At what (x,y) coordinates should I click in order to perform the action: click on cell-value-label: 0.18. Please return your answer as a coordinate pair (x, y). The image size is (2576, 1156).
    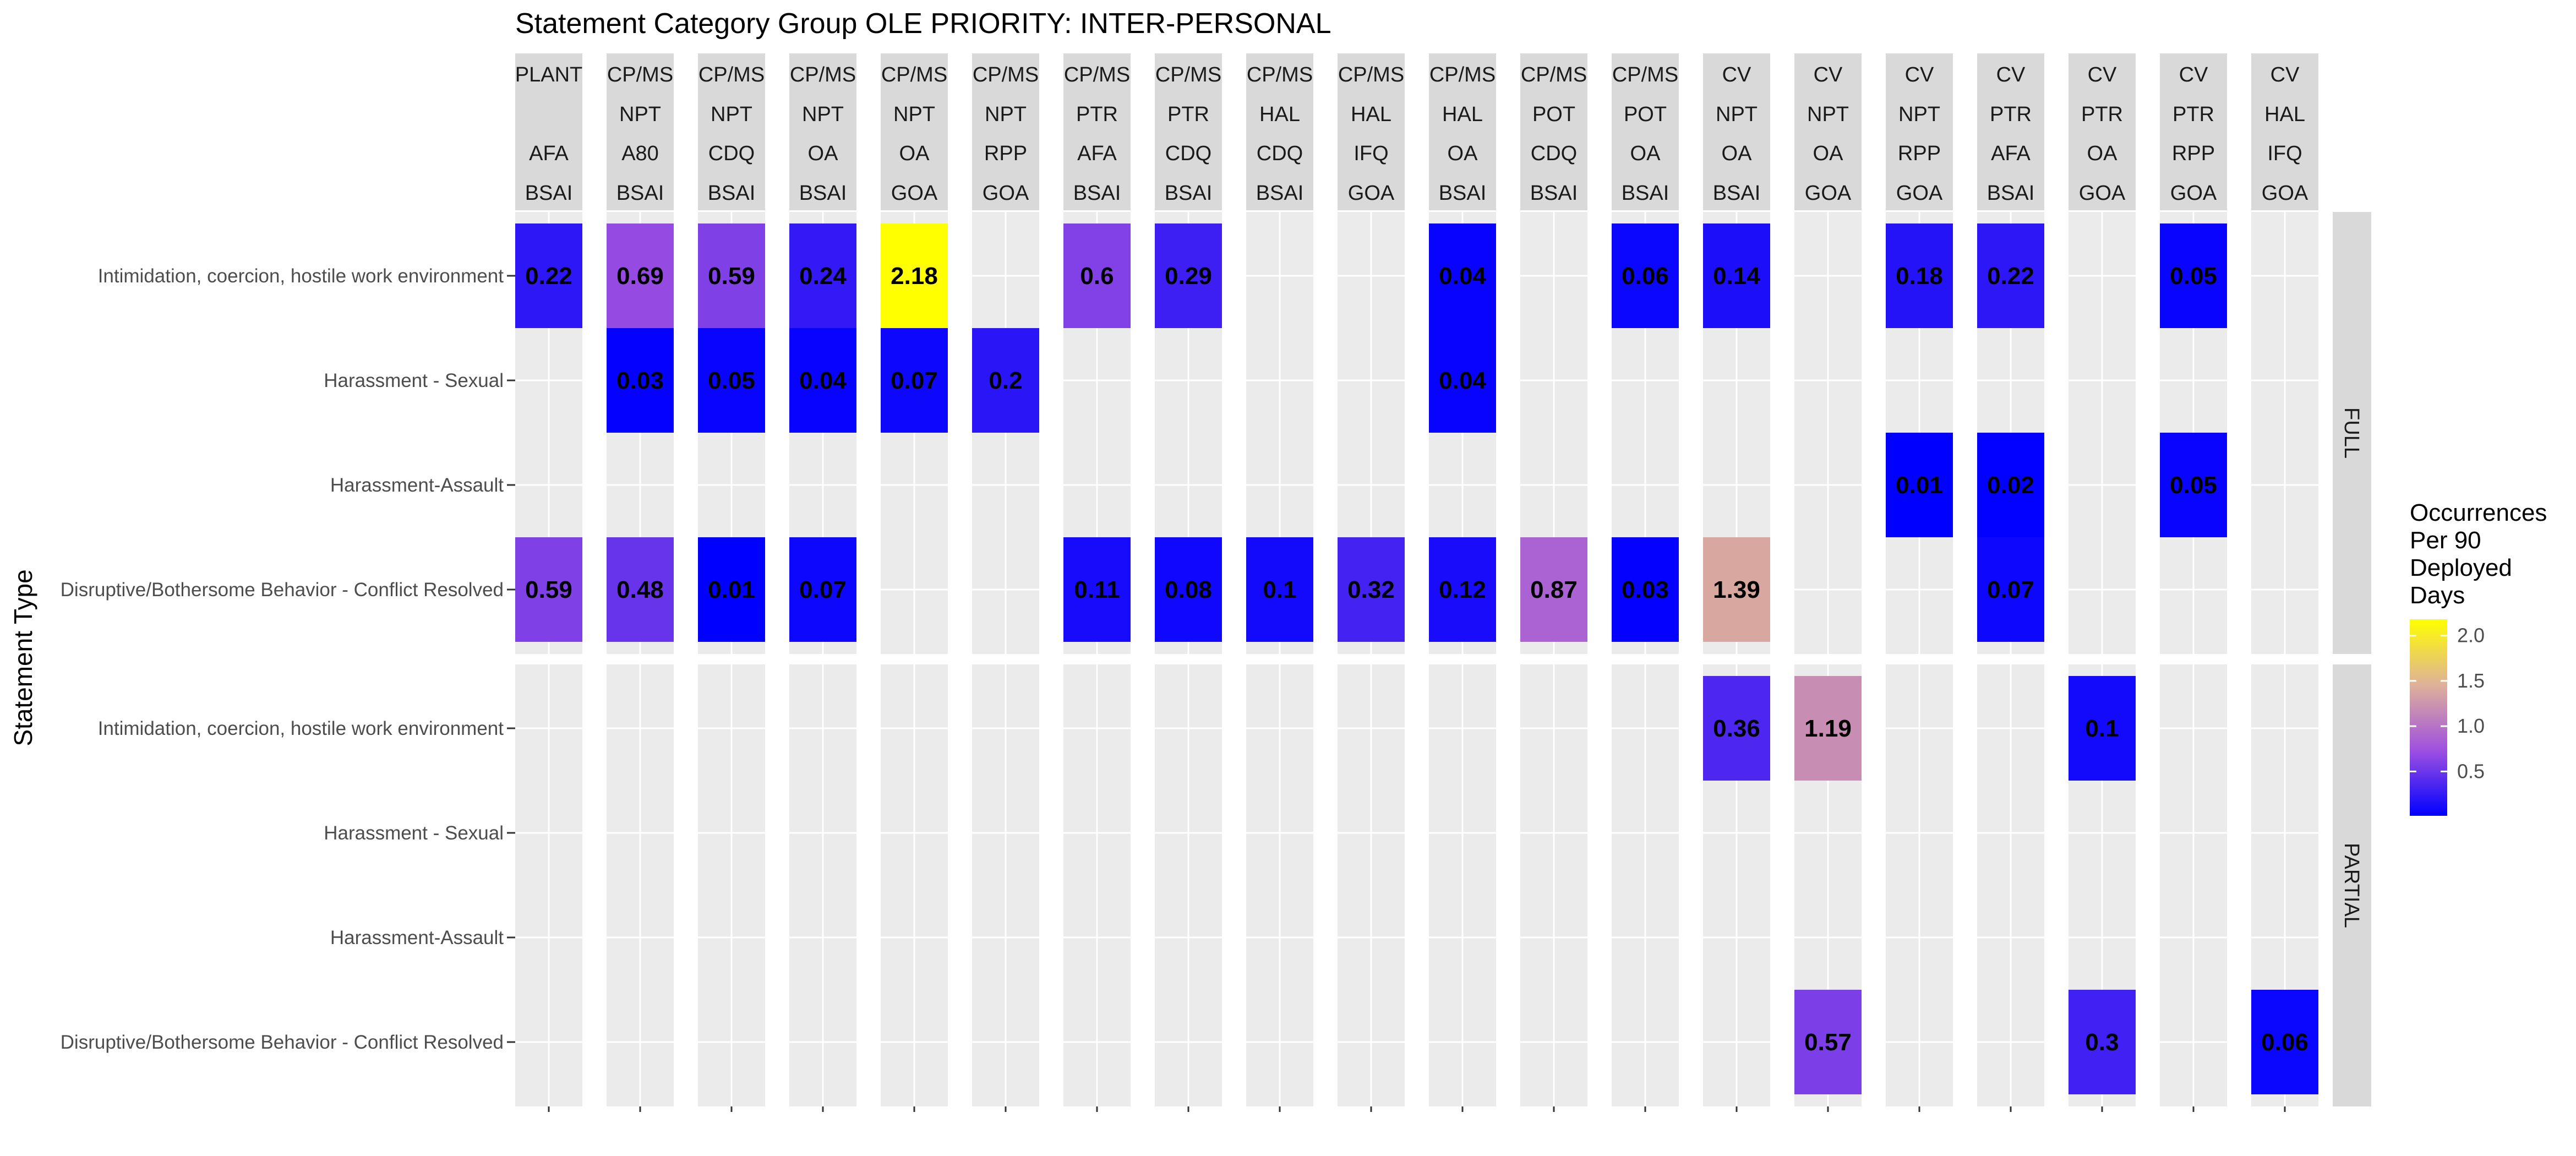
    Looking at the image, I should click on (1920, 276).